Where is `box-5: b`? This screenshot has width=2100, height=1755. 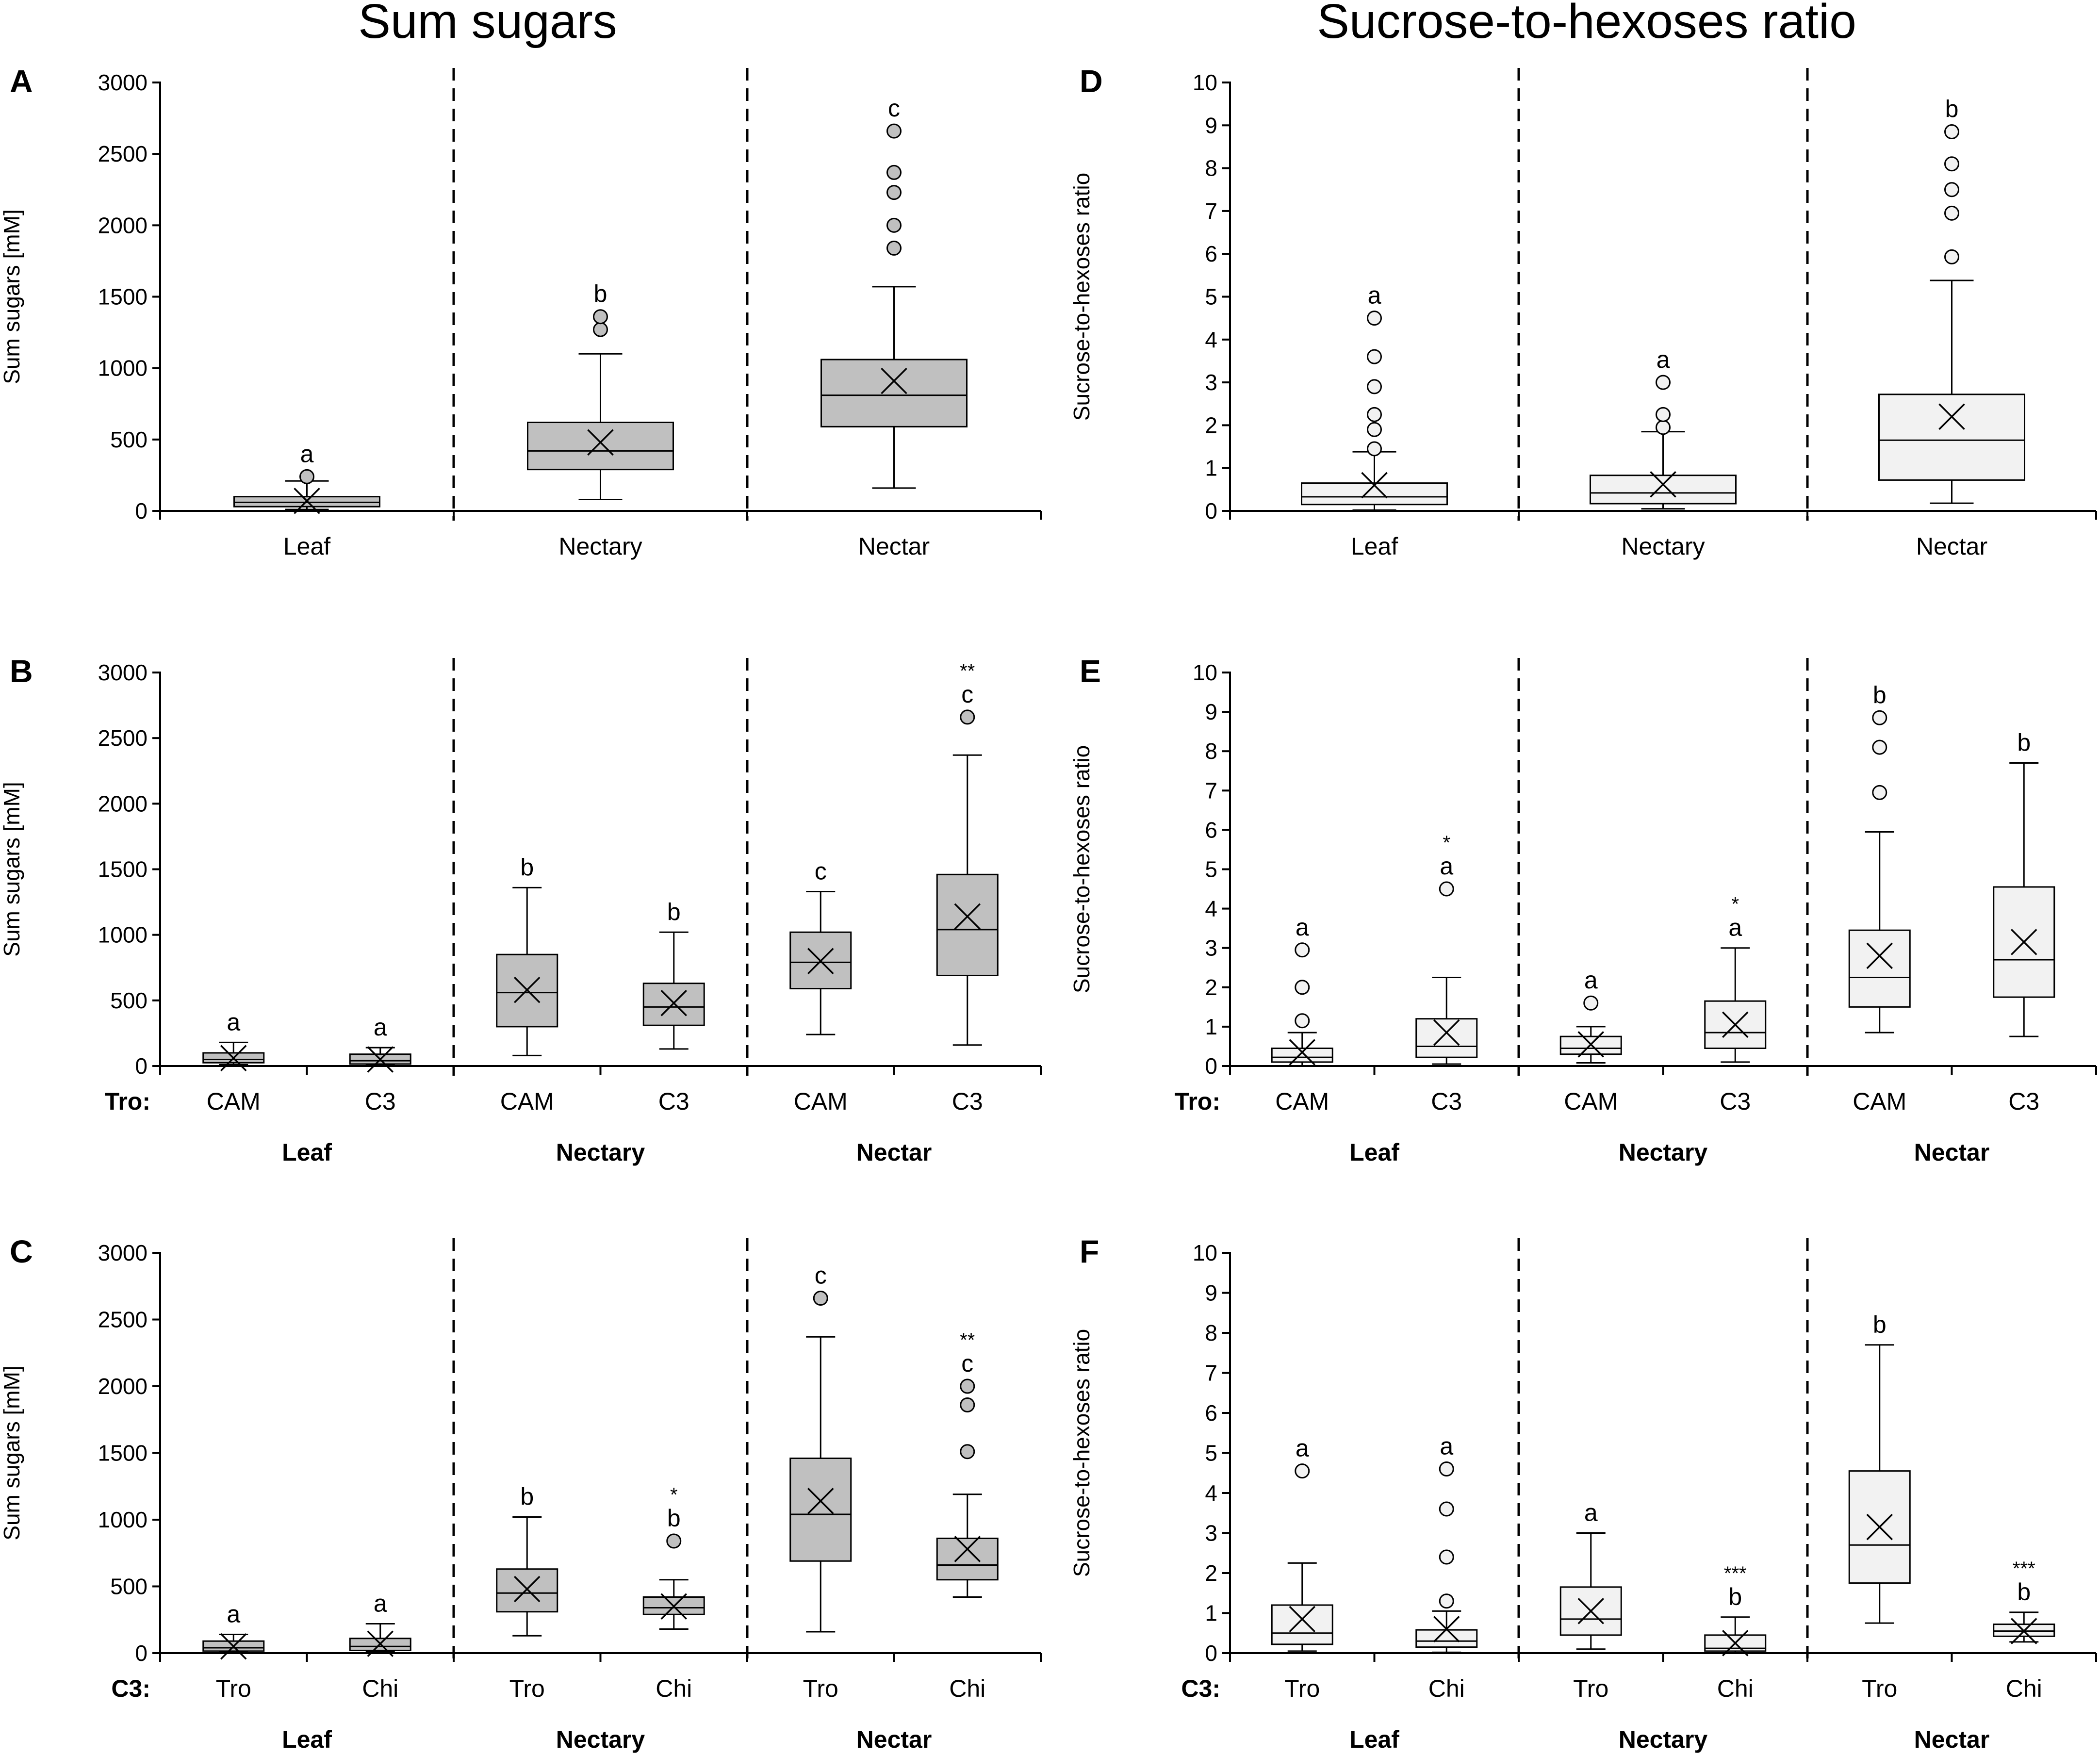 box-5: b is located at coordinates (1880, 857).